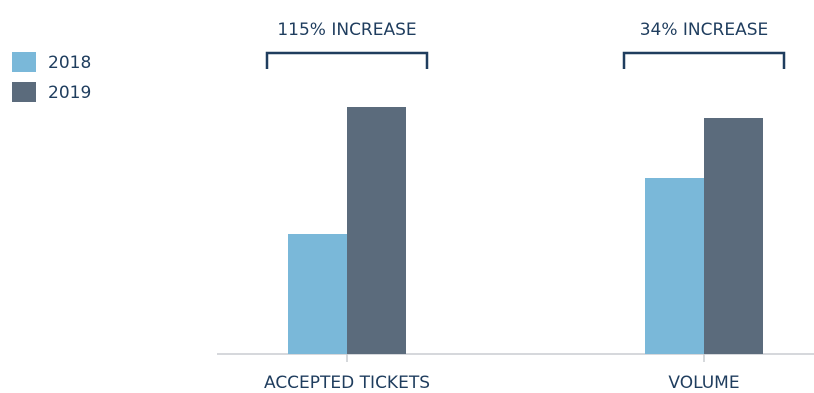 This screenshot has height=393, width=814. What do you see at coordinates (346, 30) in the screenshot?
I see `annotation: 115% INCREASE` at bounding box center [346, 30].